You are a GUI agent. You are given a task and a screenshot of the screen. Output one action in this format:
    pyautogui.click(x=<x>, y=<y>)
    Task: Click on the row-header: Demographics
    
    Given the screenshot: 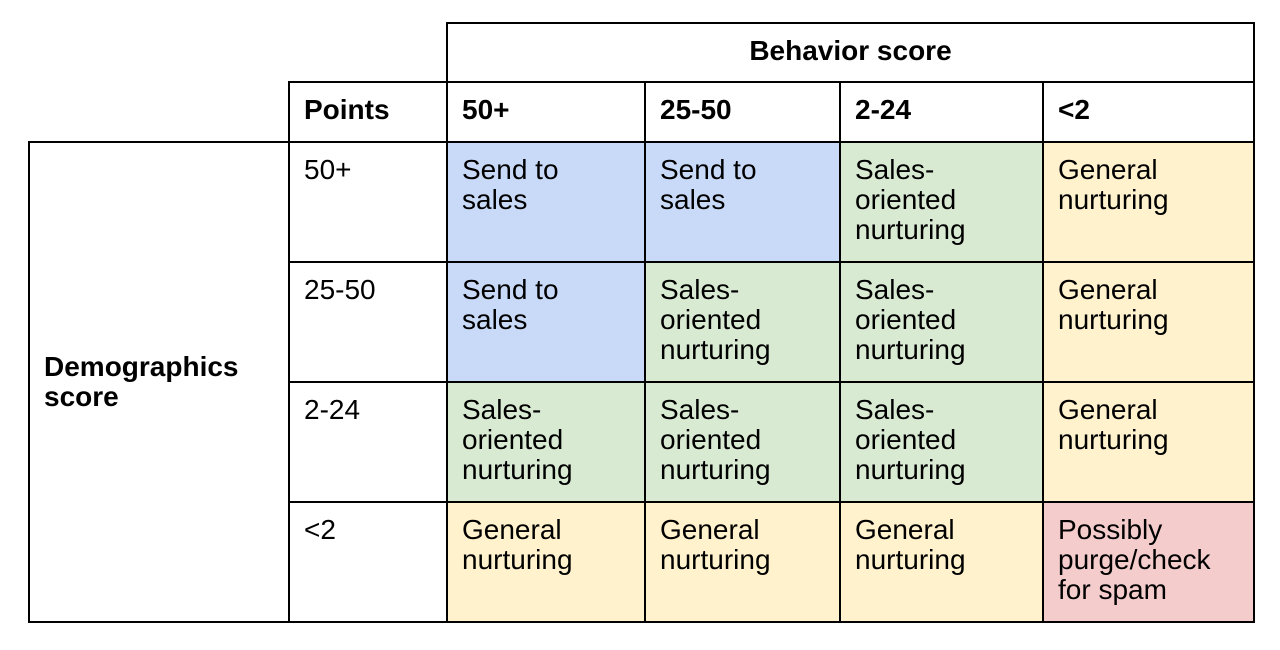 What is the action you would take?
    pyautogui.click(x=141, y=366)
    